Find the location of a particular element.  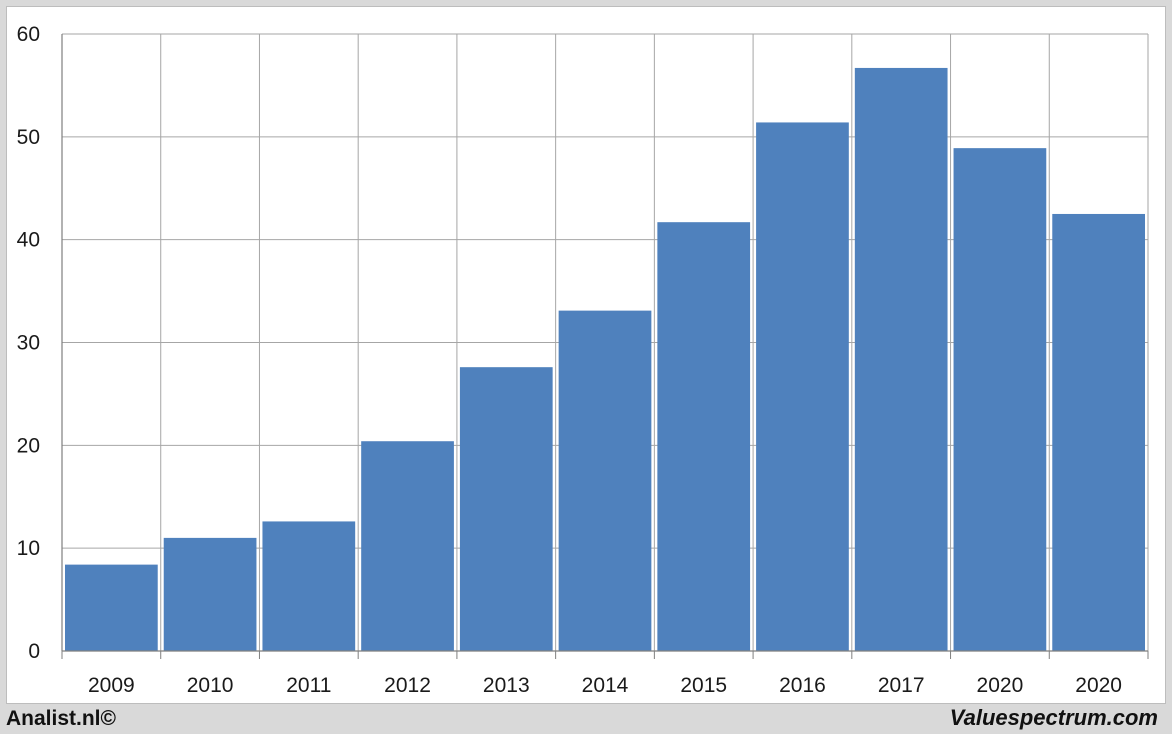

x-tick-label: 2015 is located at coordinates (703, 685).